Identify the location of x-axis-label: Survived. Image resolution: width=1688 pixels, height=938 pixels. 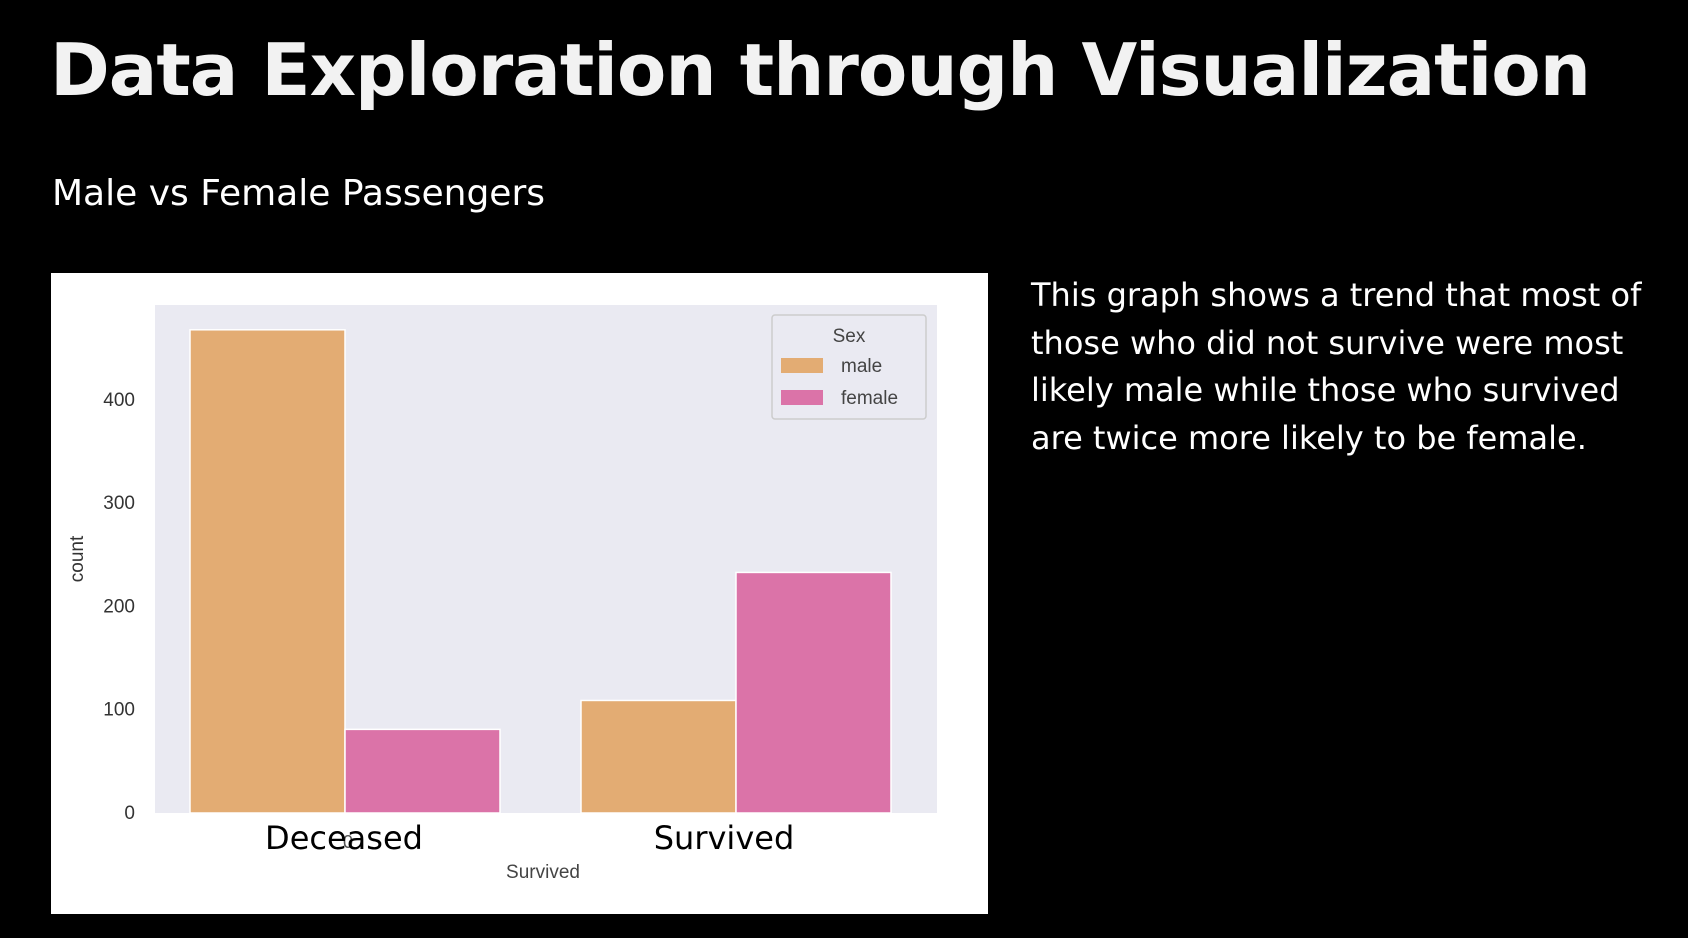
(543, 872).